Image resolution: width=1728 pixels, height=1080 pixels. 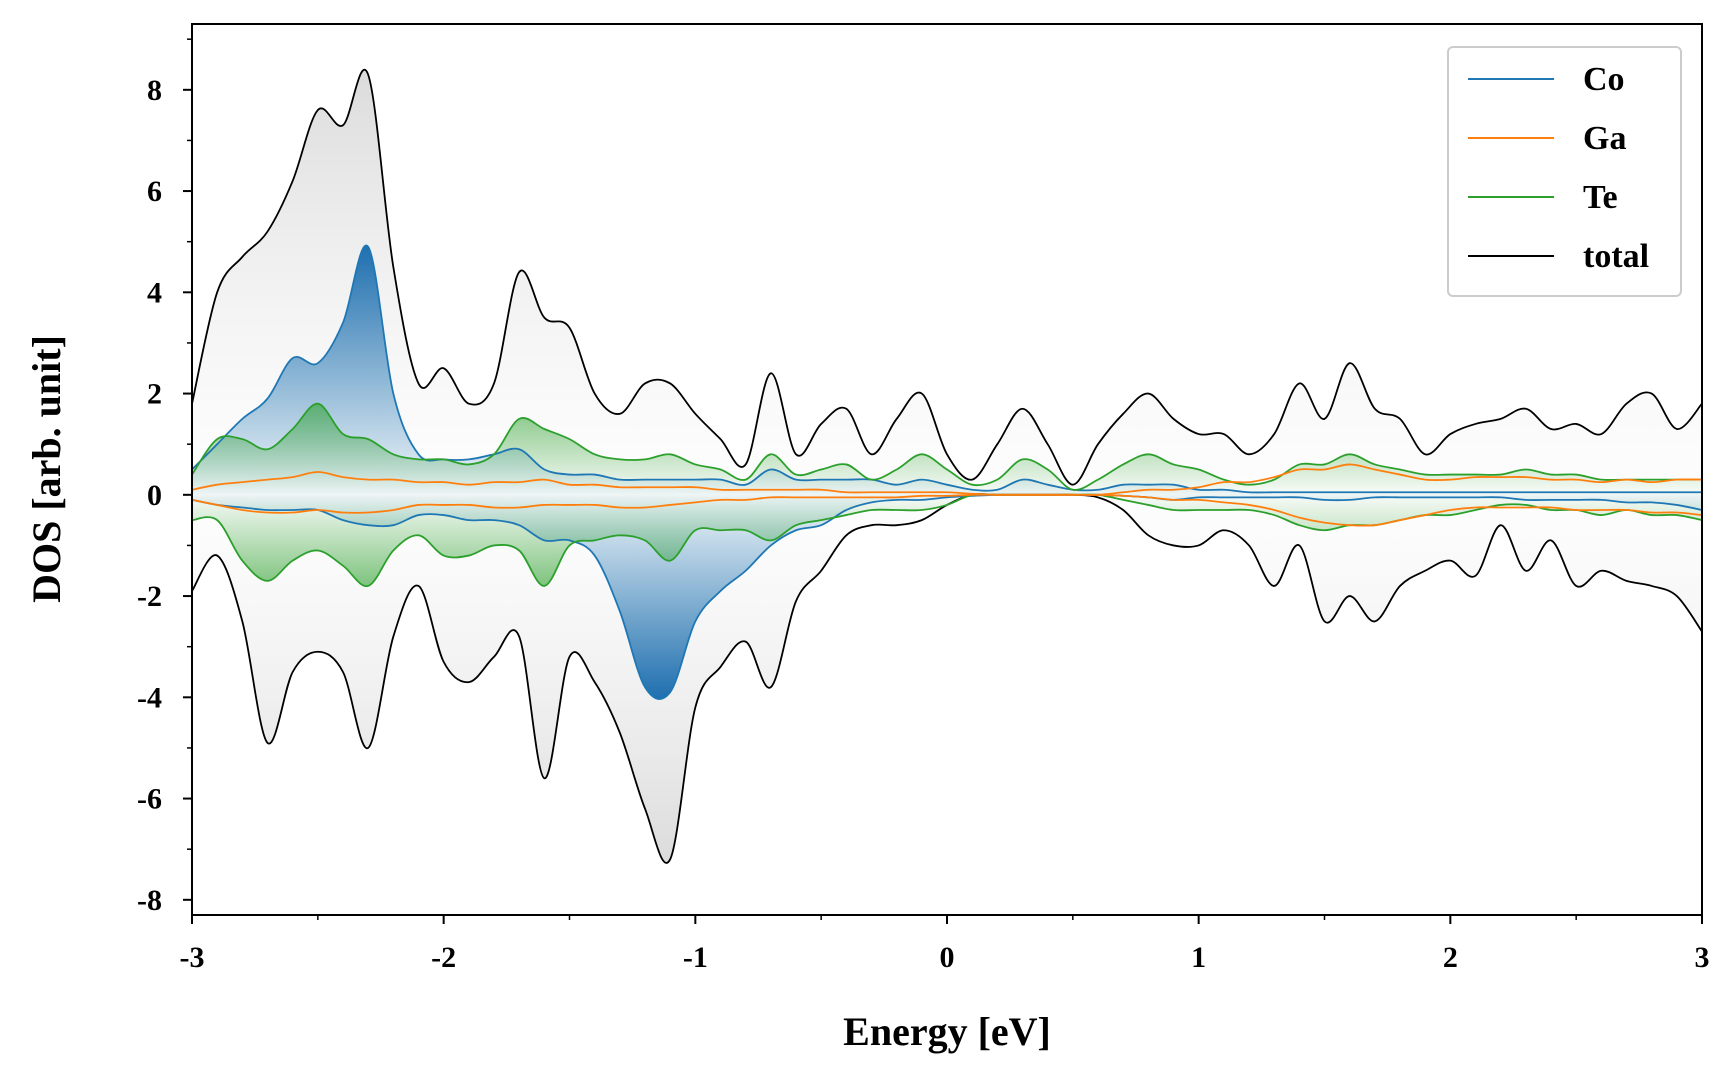 What do you see at coordinates (947, 479) in the screenshot?
I see `ga-spin-up-line` at bounding box center [947, 479].